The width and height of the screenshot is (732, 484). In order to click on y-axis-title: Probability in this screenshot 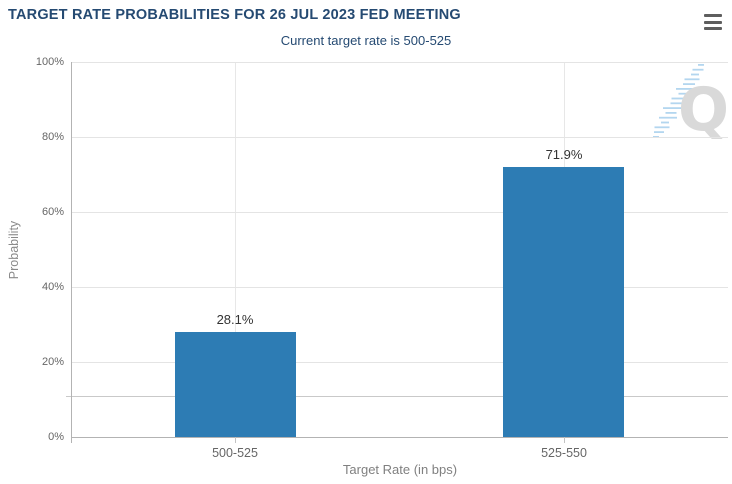, I will do `click(14, 250)`.